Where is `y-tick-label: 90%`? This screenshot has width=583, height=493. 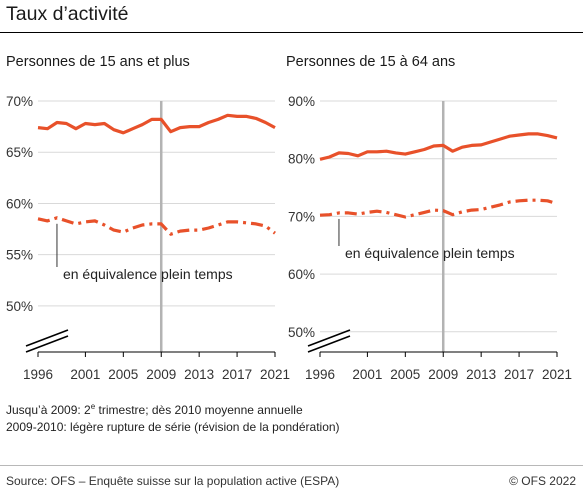 y-tick-label: 90% is located at coordinates (301, 101).